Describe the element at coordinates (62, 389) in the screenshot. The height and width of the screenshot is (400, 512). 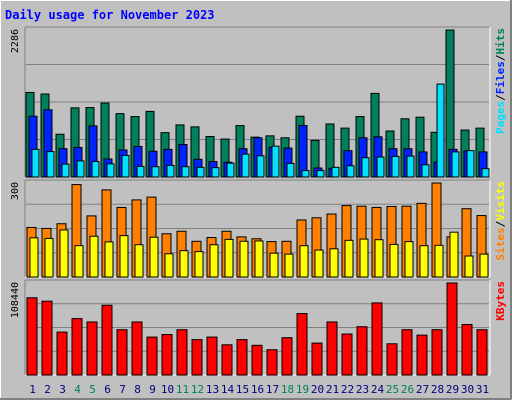
I see `x-tick-label: 3` at that location.